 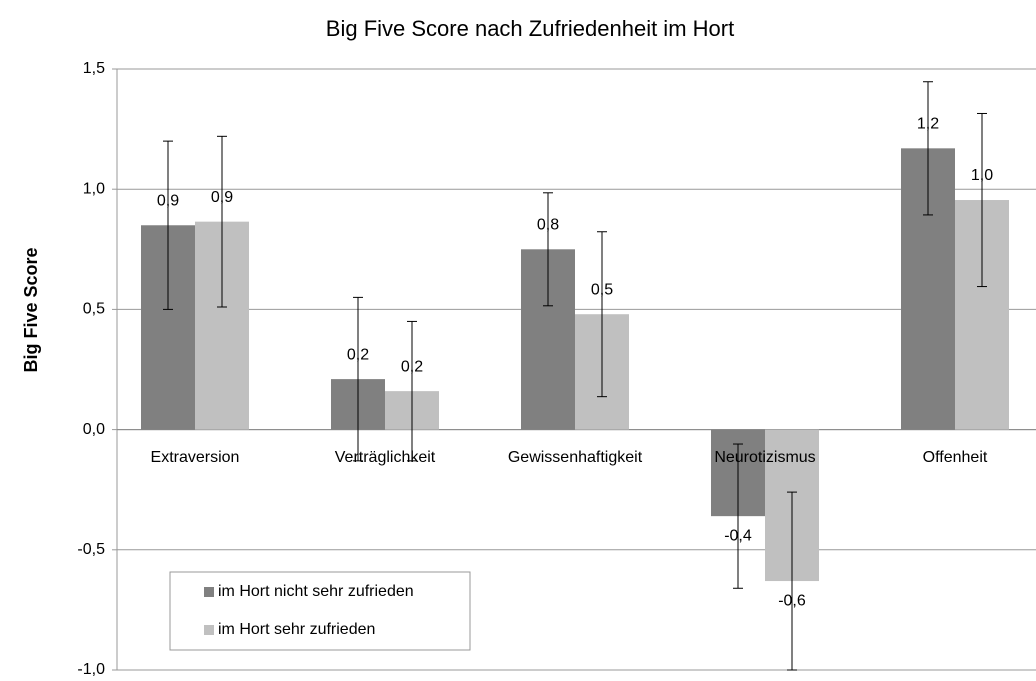 What do you see at coordinates (548, 225) in the screenshot?
I see `data-label: 0,8` at bounding box center [548, 225].